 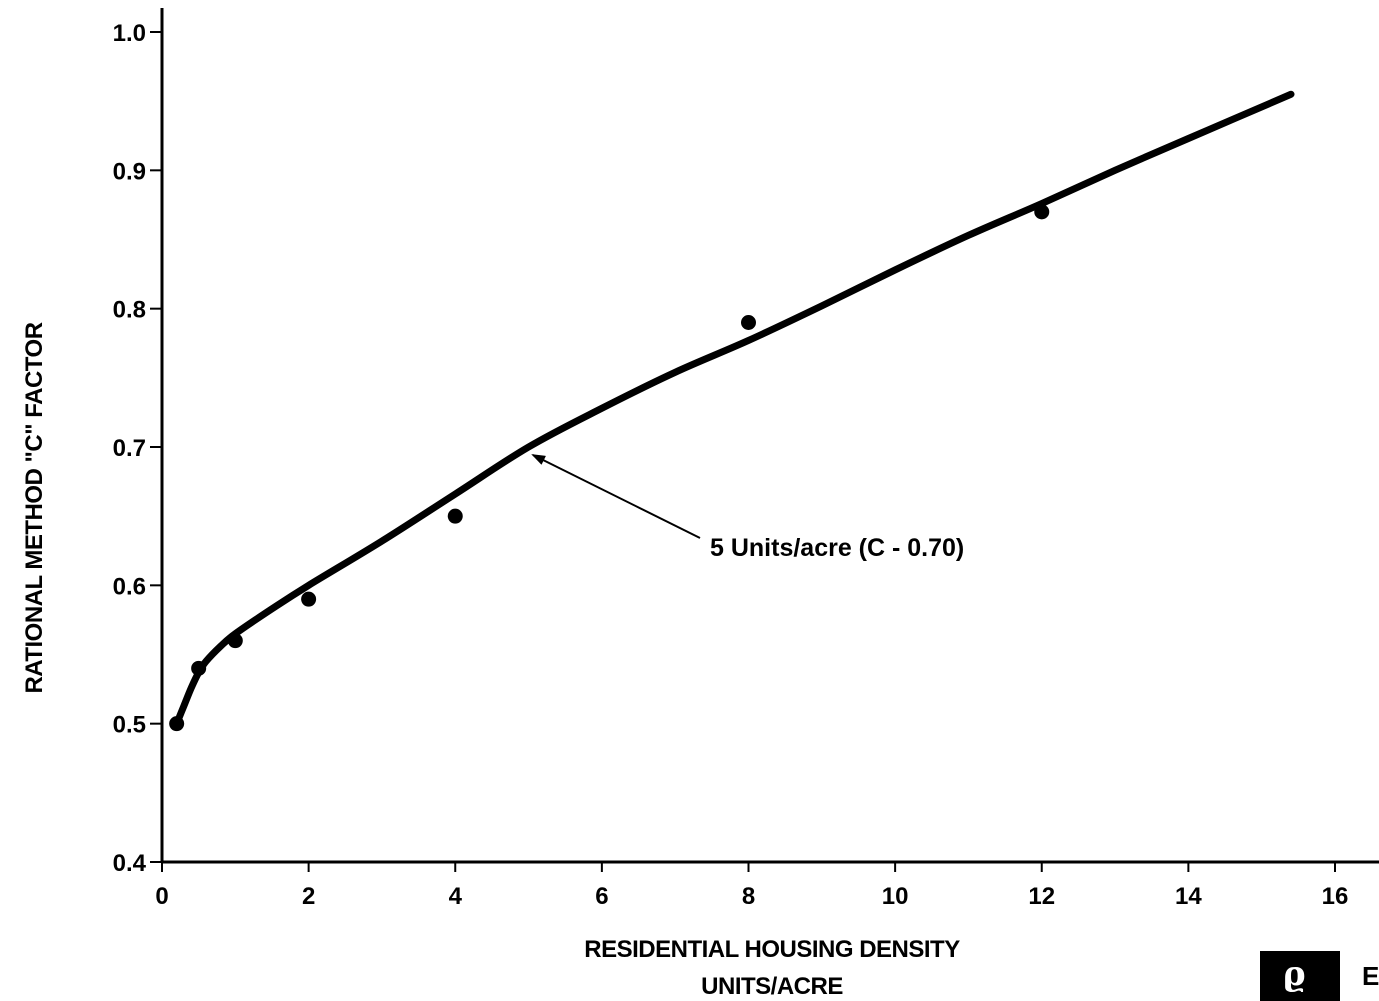 I want to click on y-tick-label: 0.5, so click(x=129, y=725).